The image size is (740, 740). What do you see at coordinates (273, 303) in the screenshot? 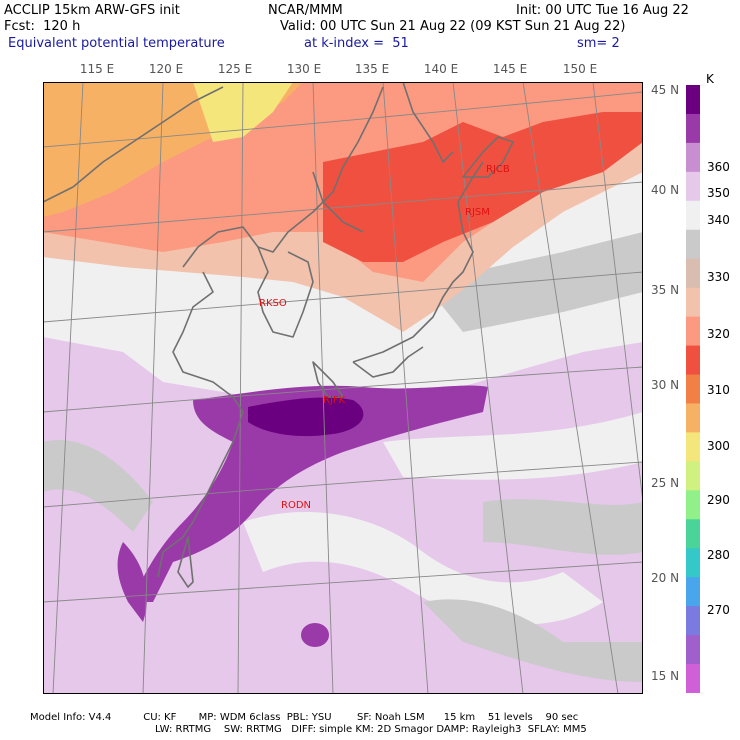
I see `station-rkso: RKSO` at bounding box center [273, 303].